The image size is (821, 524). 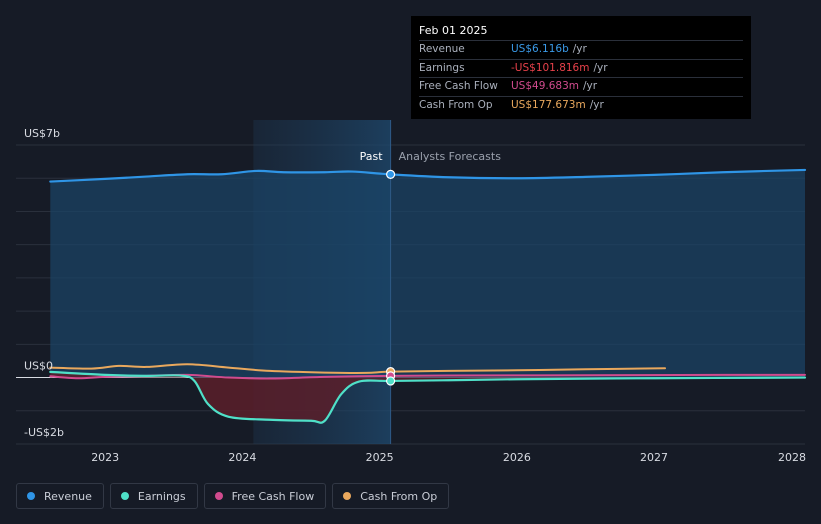 I want to click on legend-item-cash-from-op: Cash From Op, so click(x=391, y=496).